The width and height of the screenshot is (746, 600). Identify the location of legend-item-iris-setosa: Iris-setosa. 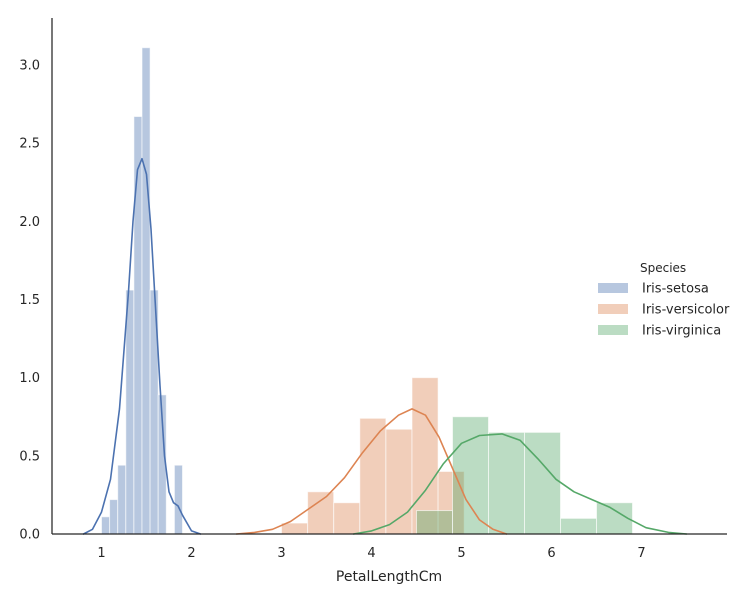
(675, 289).